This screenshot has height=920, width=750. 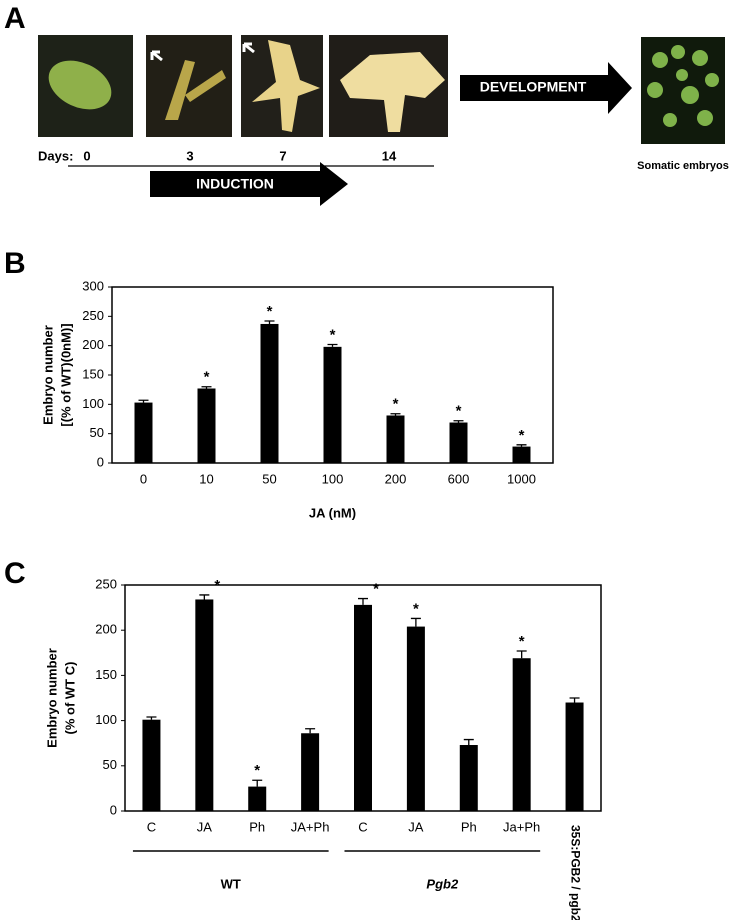 What do you see at coordinates (143, 478) in the screenshot?
I see `x-tick-label: 0` at bounding box center [143, 478].